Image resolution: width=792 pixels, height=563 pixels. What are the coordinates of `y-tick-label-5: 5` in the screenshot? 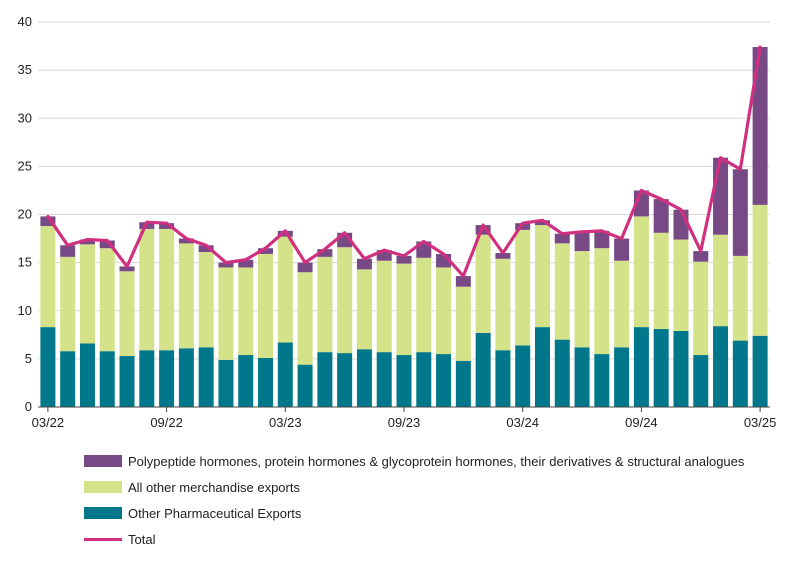 It's located at (28, 358).